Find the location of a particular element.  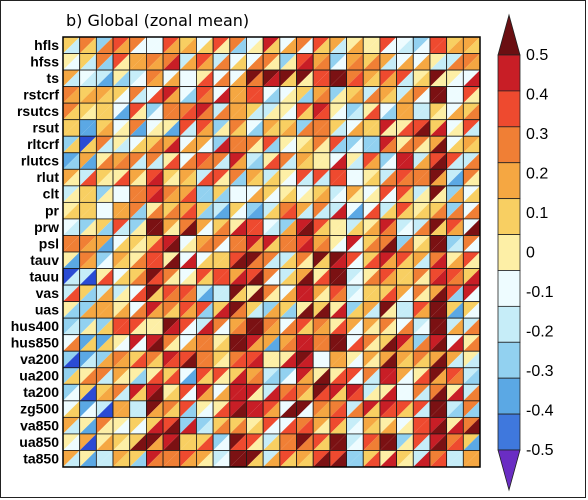

row-label-va850: va850 is located at coordinates (39, 425).